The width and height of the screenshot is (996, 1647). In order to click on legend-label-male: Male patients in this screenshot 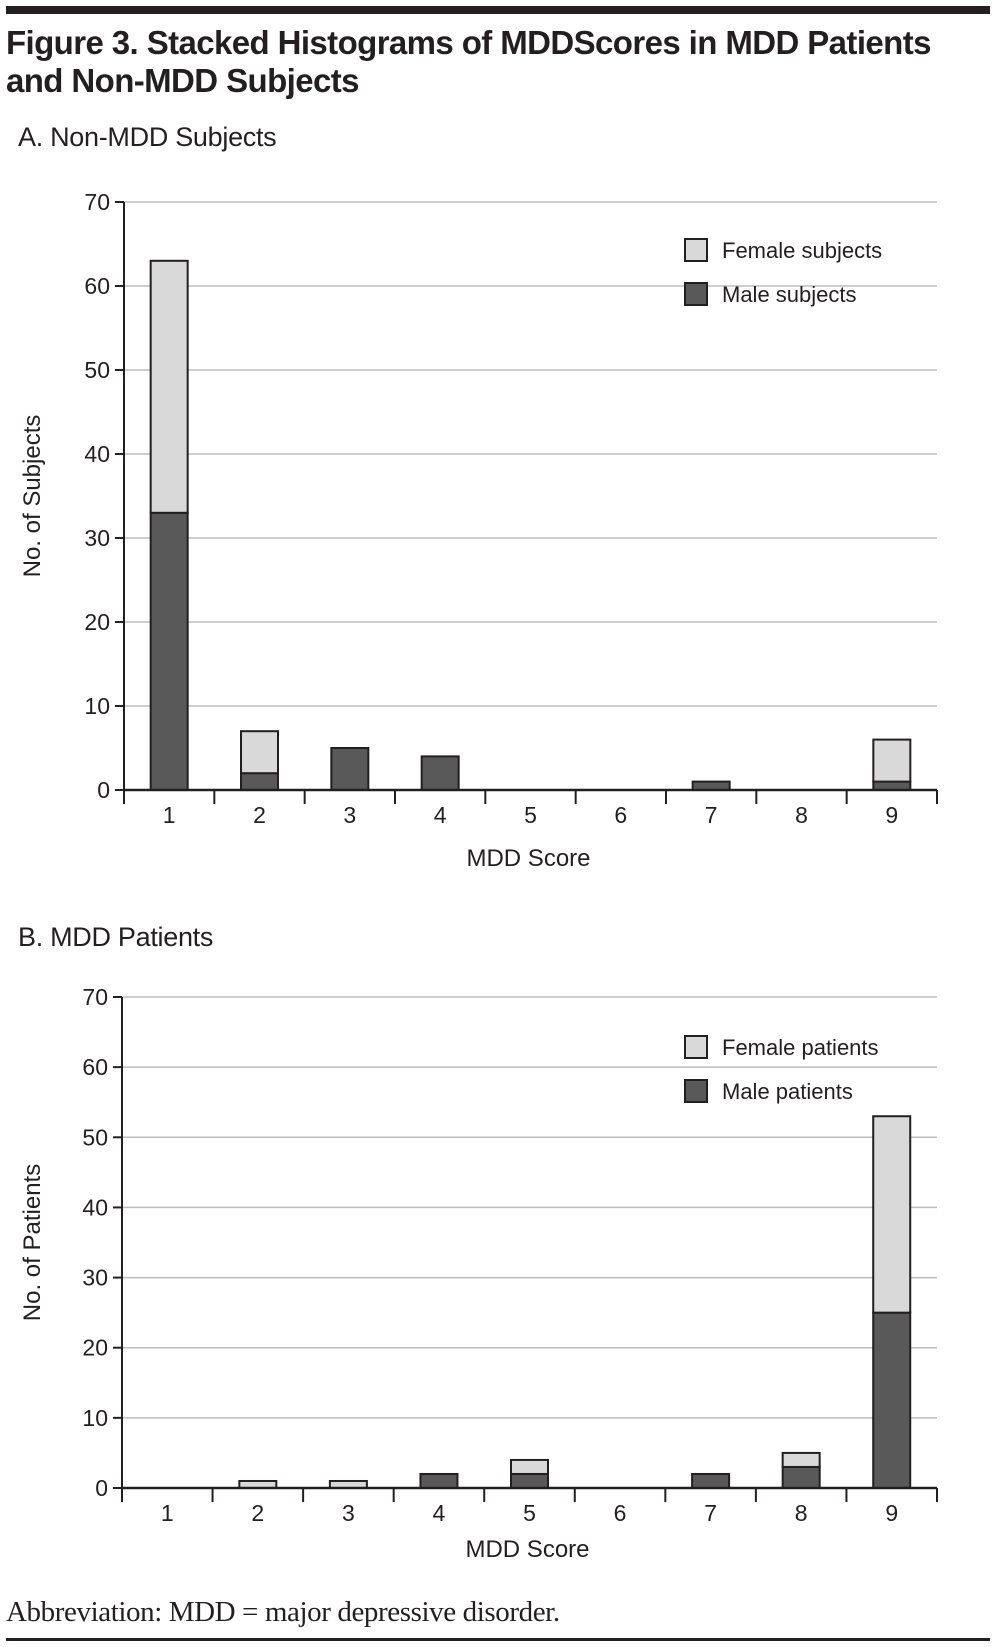, I will do `click(787, 1091)`.